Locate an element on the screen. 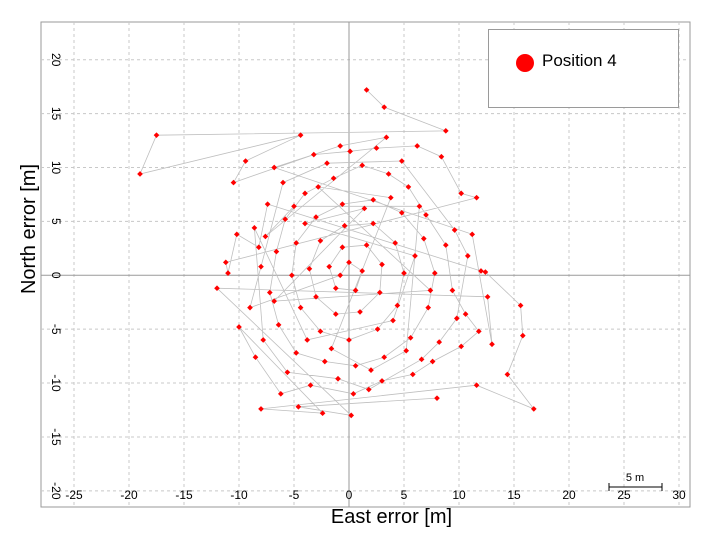  x-tick-label: 5 is located at coordinates (404, 495).